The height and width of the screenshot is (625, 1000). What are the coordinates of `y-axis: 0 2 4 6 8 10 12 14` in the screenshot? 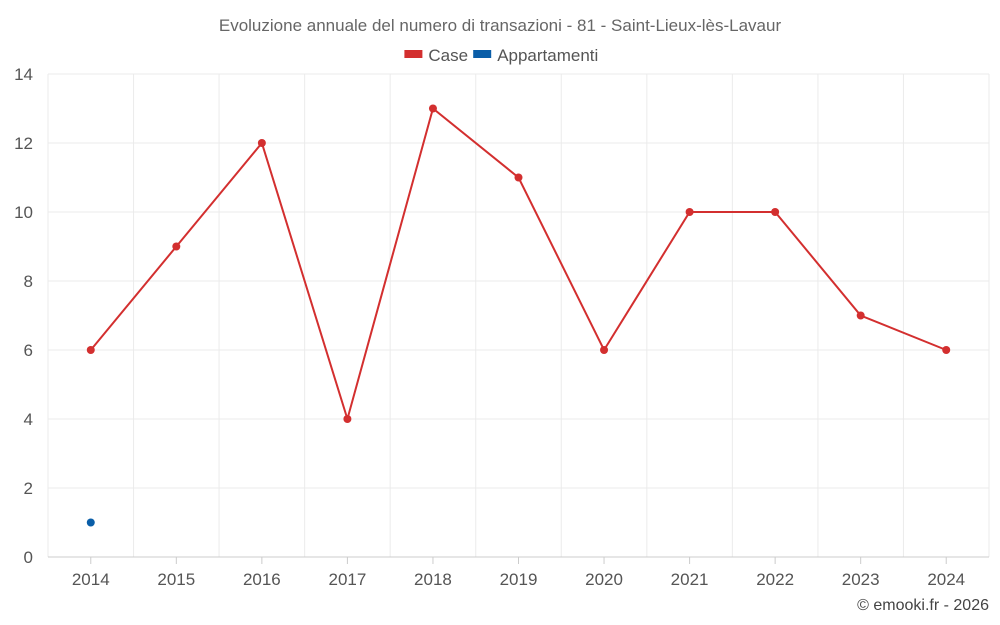 It's located at (23, 316).